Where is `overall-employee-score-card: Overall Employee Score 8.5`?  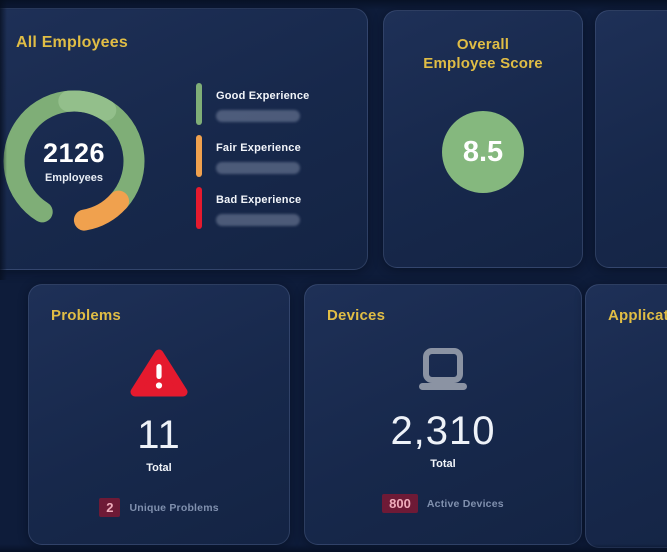 overall-employee-score-card: Overall Employee Score 8.5 is located at coordinates (483, 139).